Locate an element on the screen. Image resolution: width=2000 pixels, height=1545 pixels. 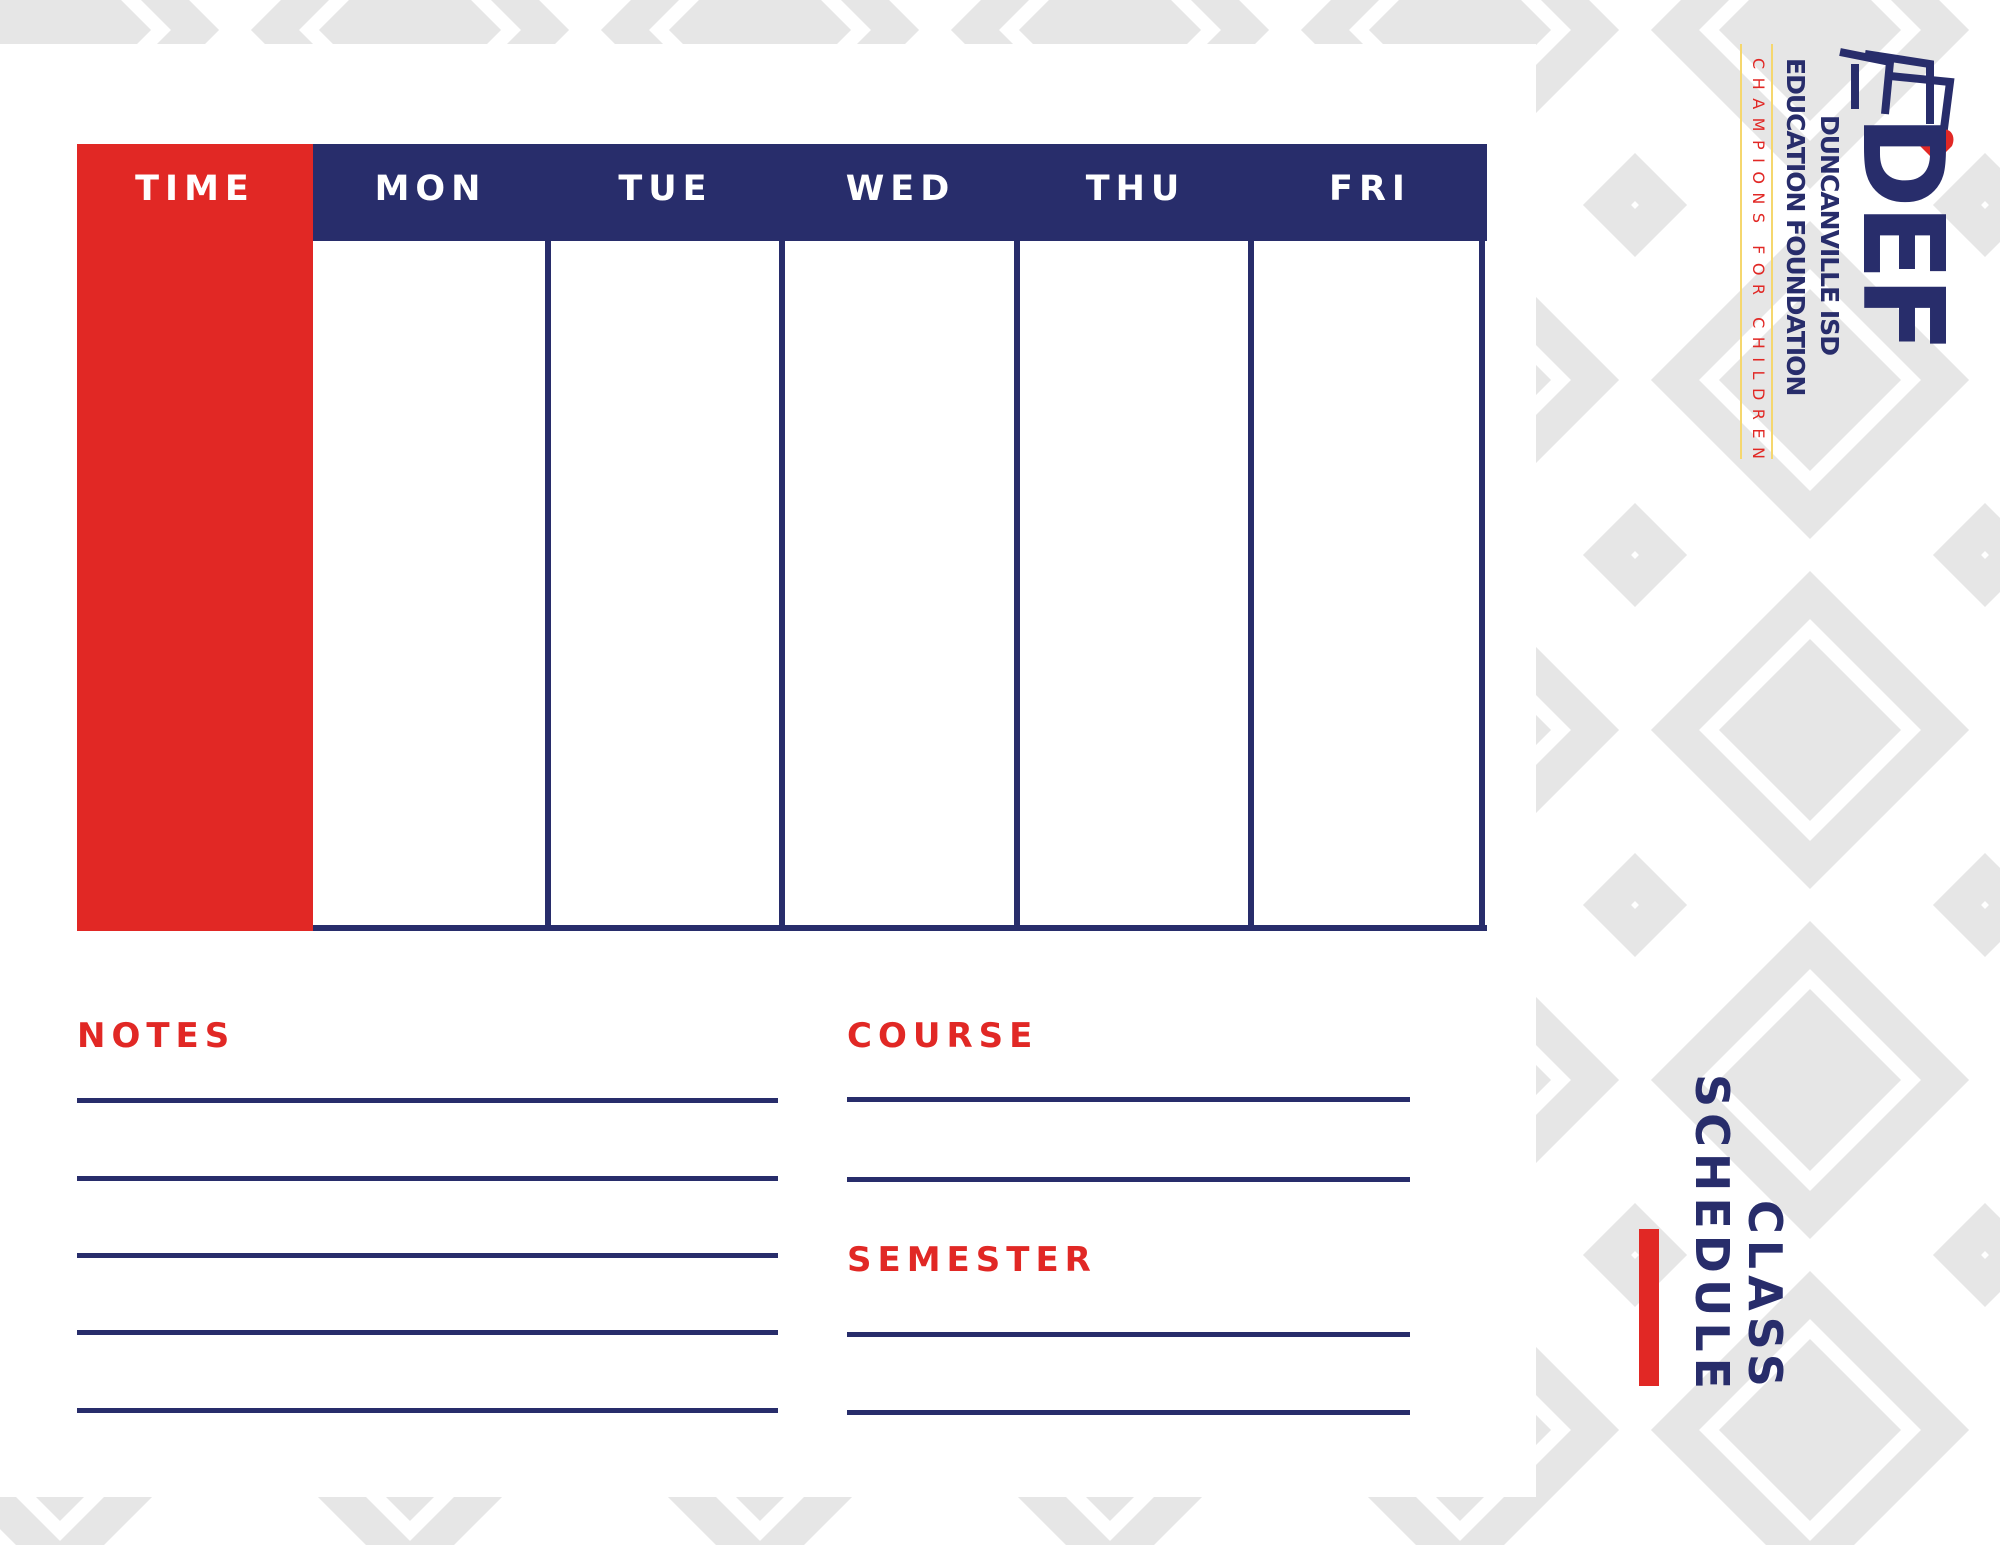
notes-label: NOTES is located at coordinates (156, 1036).